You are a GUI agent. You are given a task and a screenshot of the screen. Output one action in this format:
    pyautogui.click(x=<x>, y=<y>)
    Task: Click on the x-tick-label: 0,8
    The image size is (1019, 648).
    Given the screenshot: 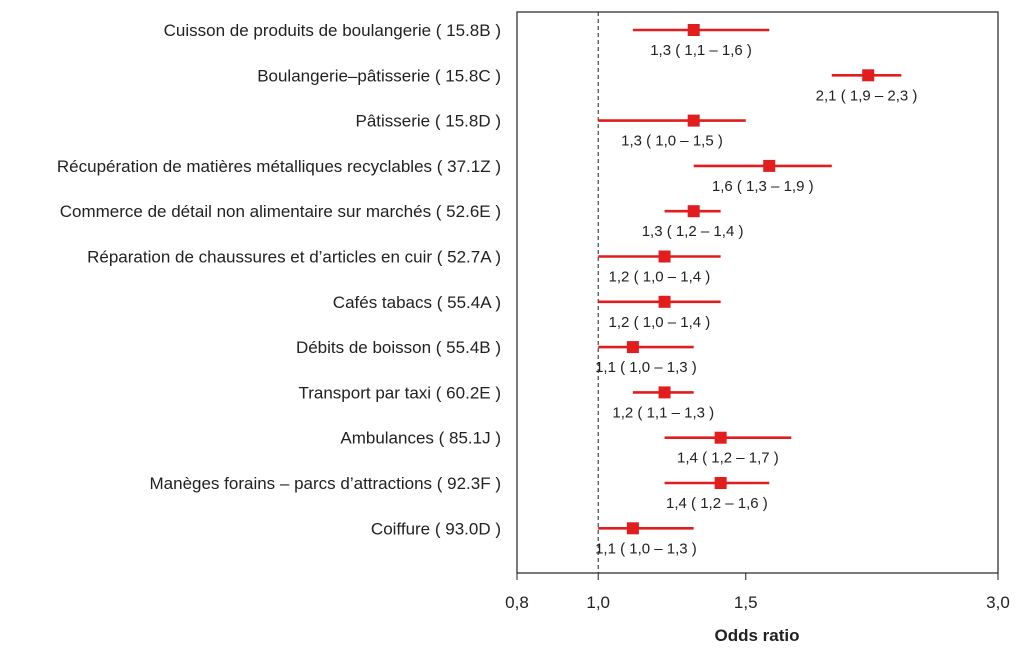 What is the action you would take?
    pyautogui.click(x=517, y=602)
    